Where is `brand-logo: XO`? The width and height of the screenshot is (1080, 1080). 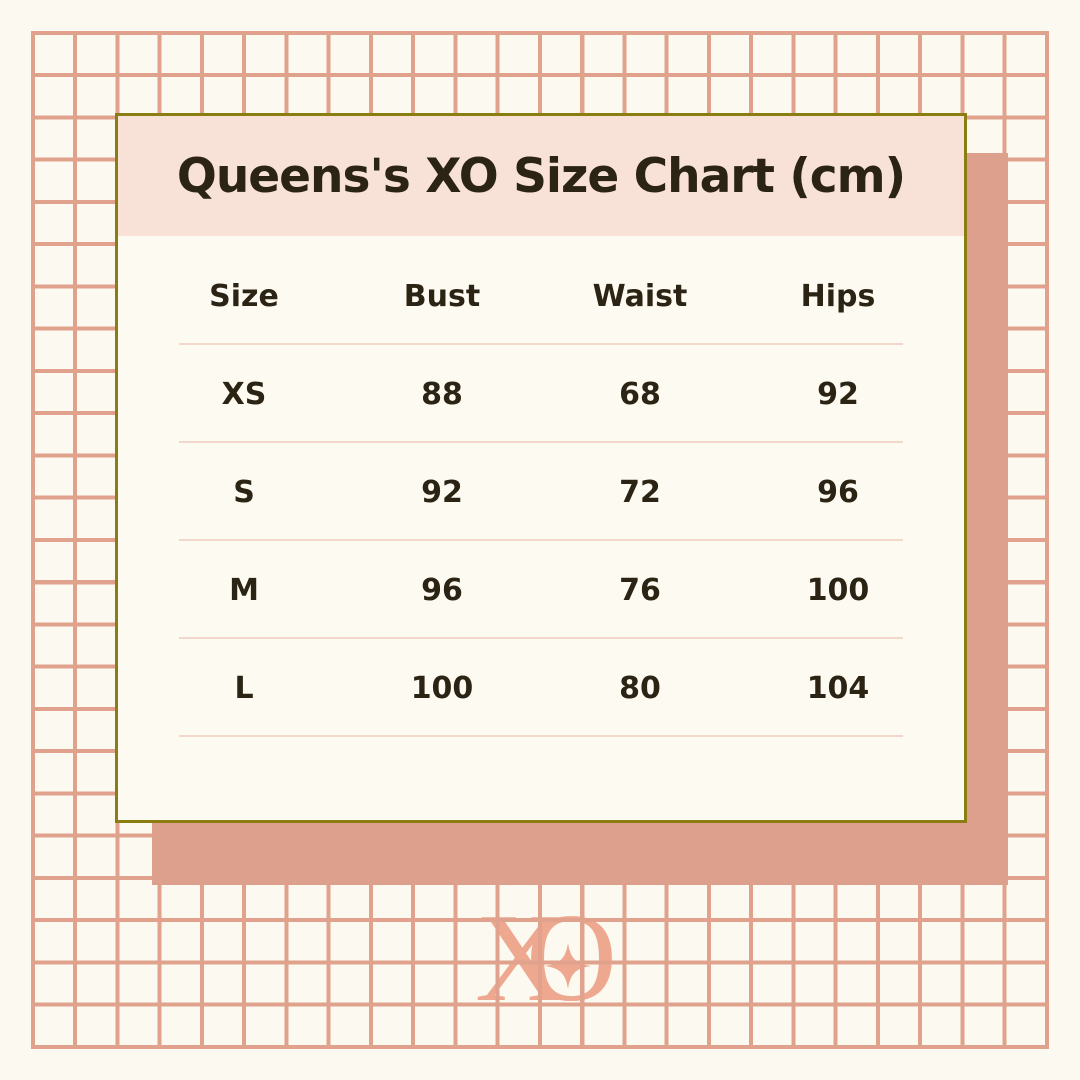 brand-logo: XO is located at coordinates (546, 959).